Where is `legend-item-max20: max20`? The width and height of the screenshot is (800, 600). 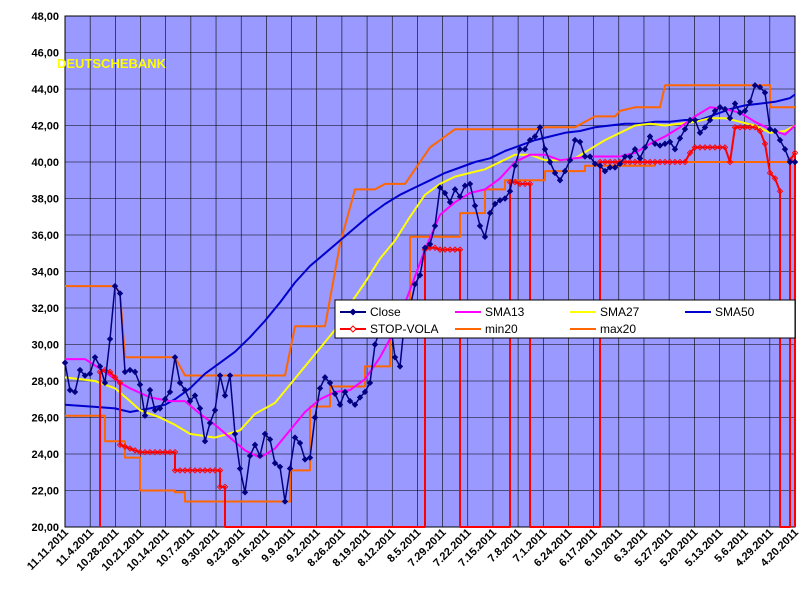 legend-item-max20: max20 is located at coordinates (603, 329).